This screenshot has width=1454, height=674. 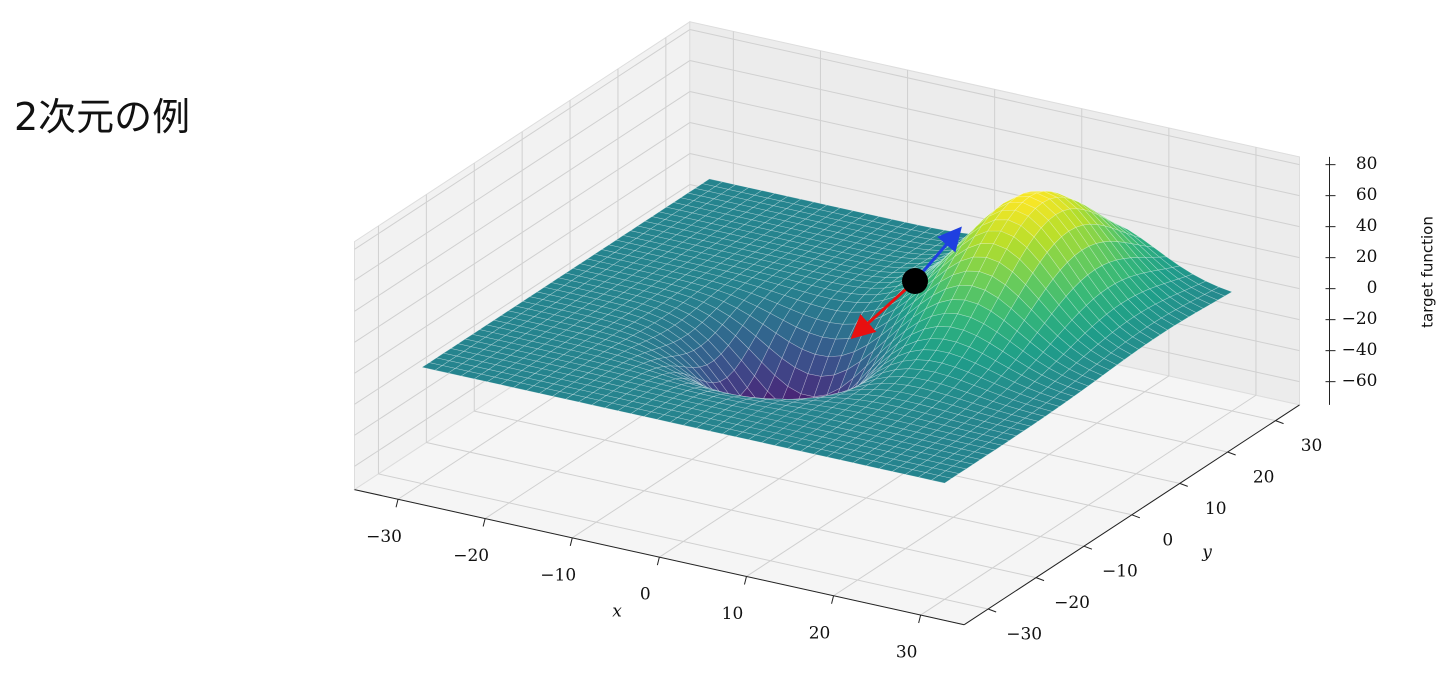 I want to click on descent-arrow, so click(x=883, y=309).